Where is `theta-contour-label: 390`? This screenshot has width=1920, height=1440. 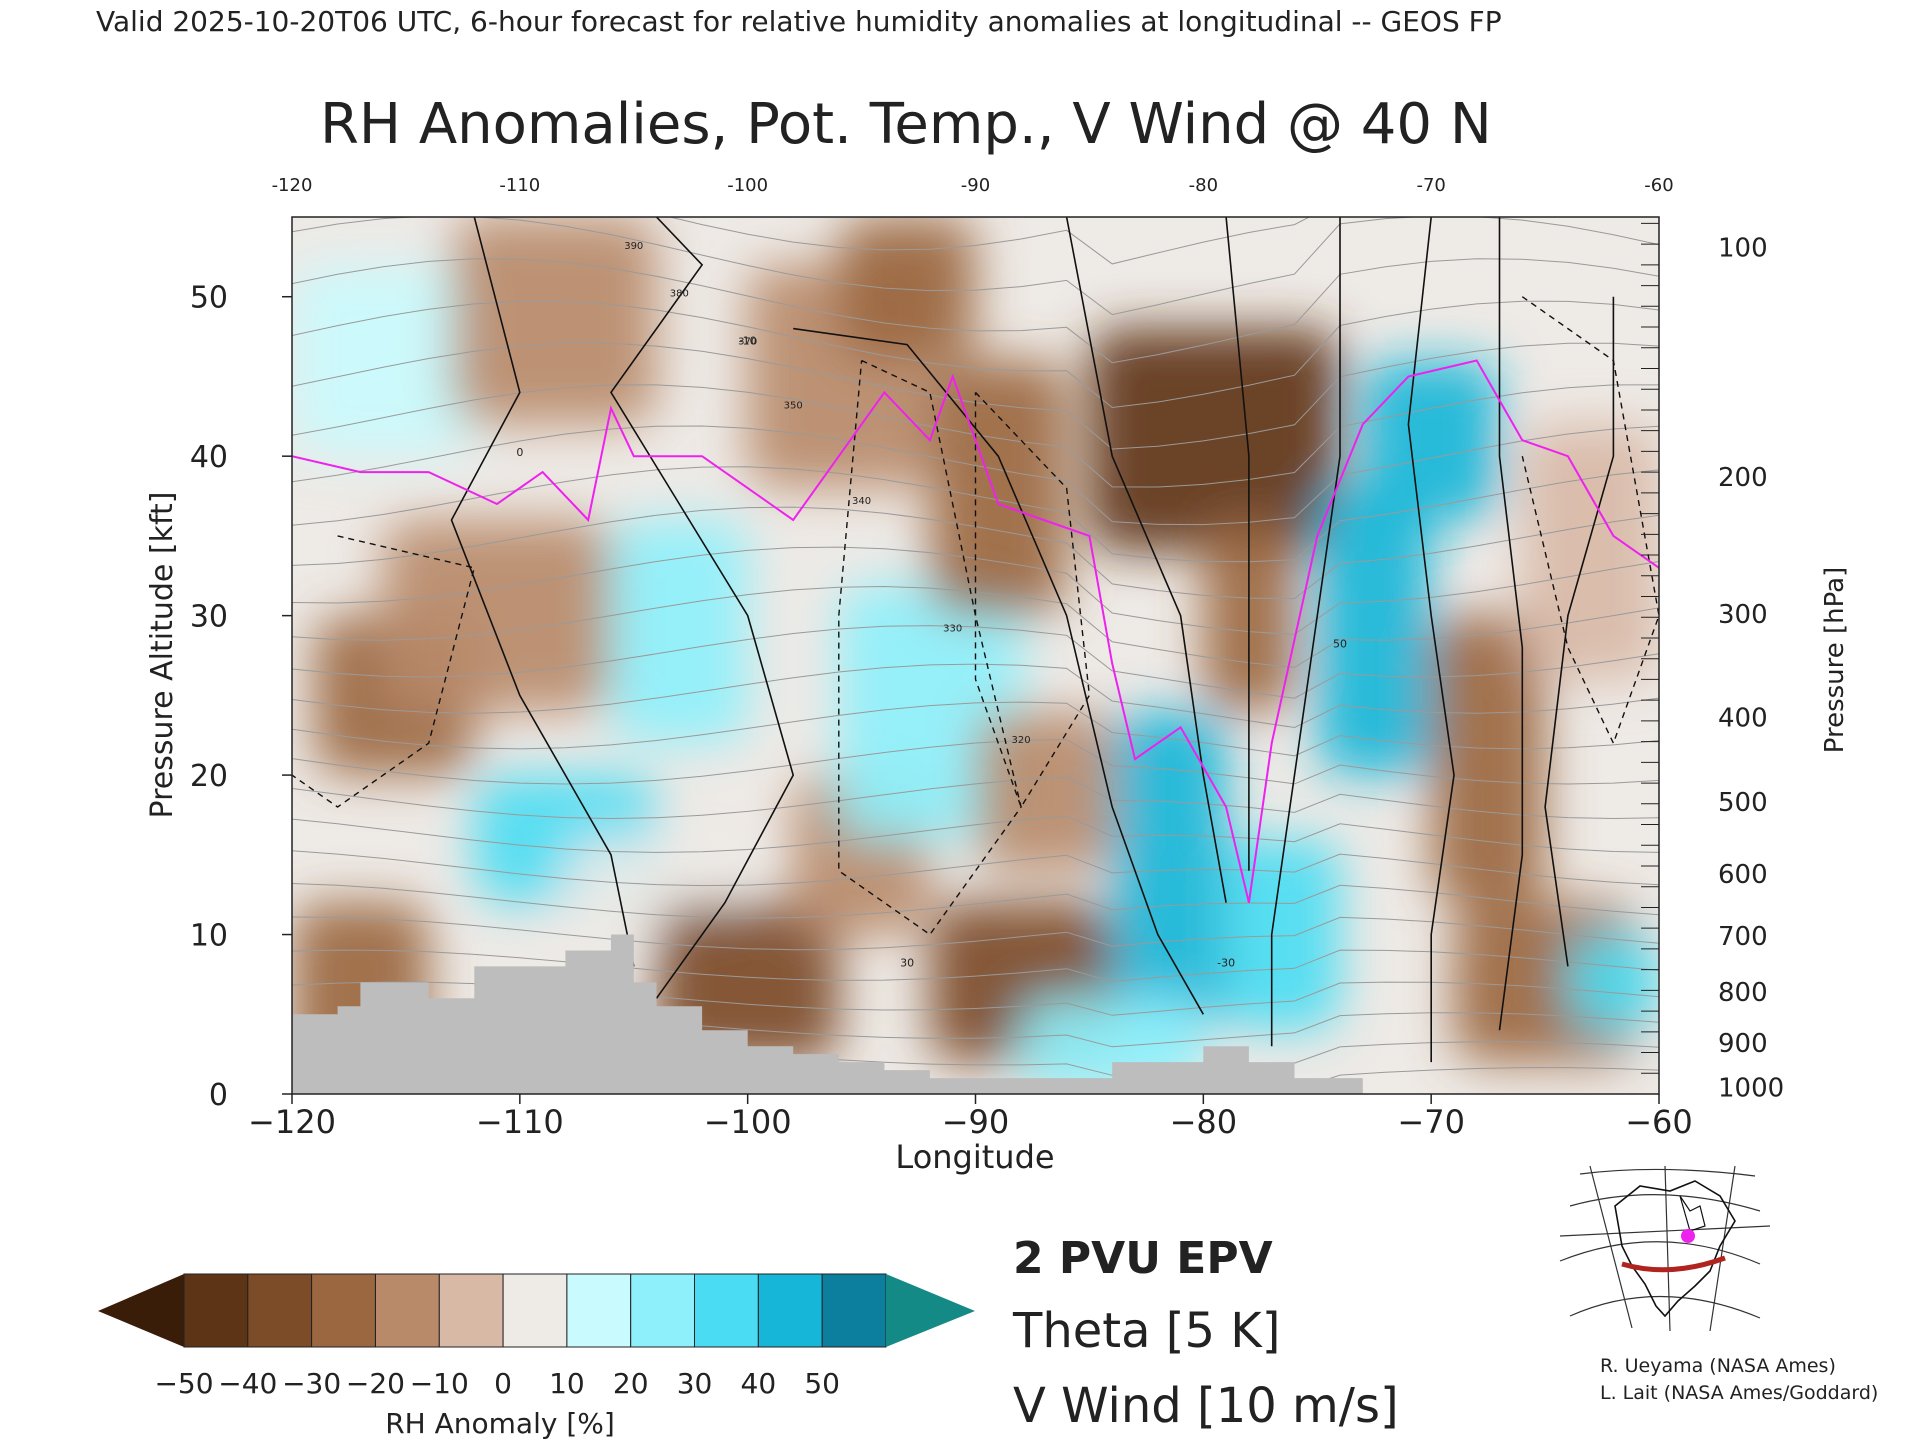 theta-contour-label: 390 is located at coordinates (633, 246).